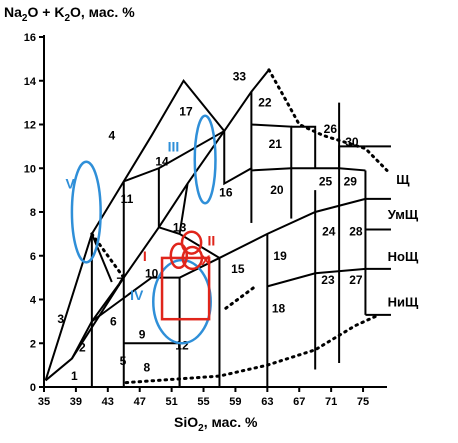  Describe the element at coordinates (123, 361) in the screenshot. I see `field-label: 5` at that location.